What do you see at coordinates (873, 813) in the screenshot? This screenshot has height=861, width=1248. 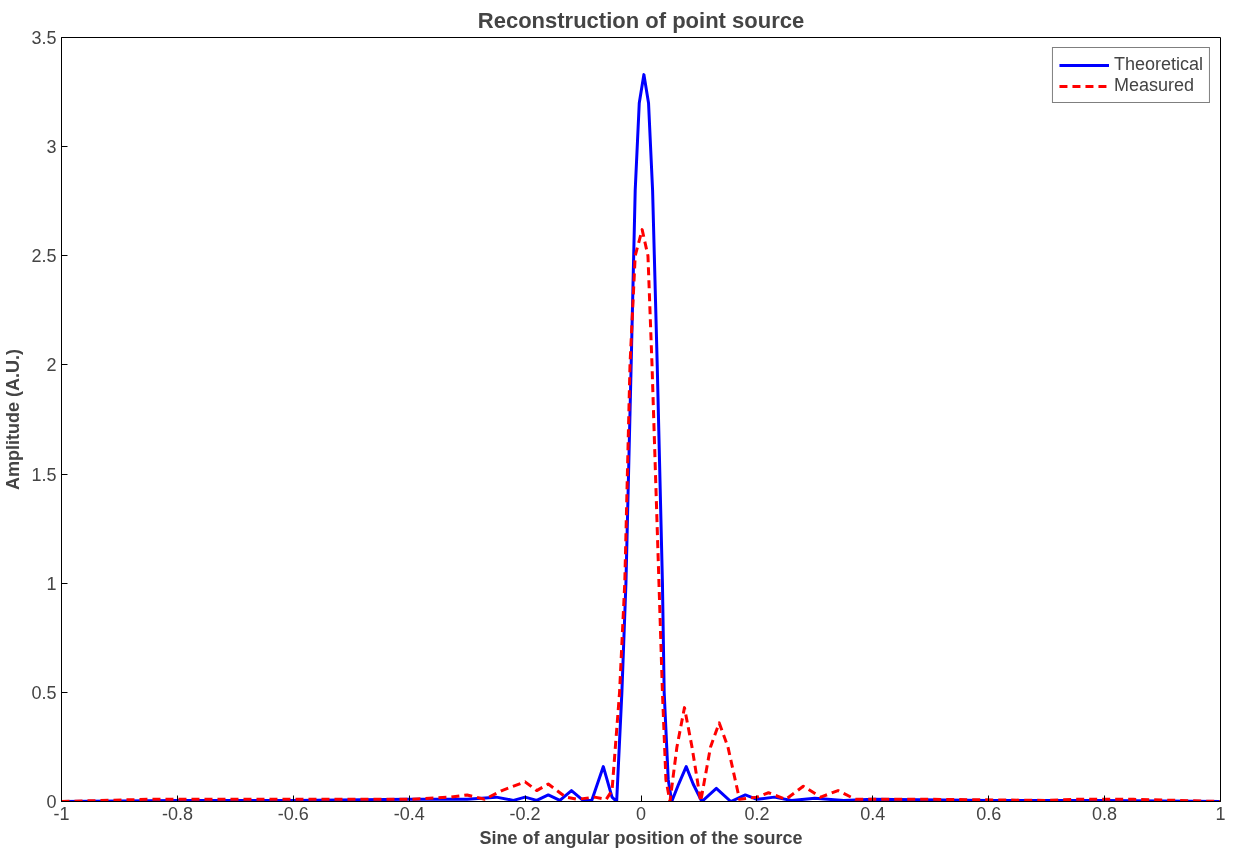 I see `x-tick-label: 0.4` at bounding box center [873, 813].